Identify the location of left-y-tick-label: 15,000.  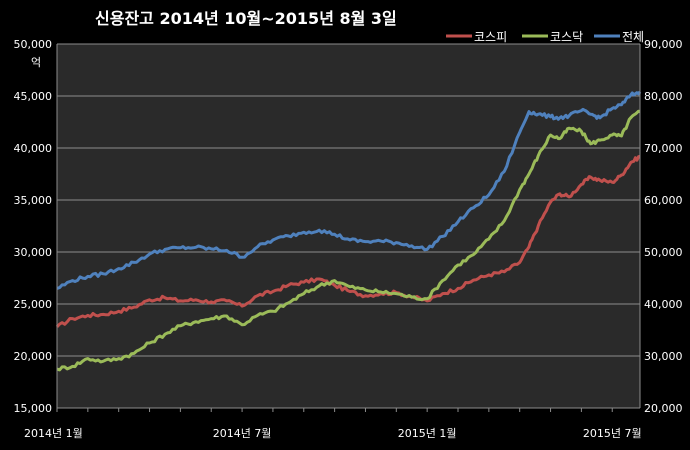
(33, 408).